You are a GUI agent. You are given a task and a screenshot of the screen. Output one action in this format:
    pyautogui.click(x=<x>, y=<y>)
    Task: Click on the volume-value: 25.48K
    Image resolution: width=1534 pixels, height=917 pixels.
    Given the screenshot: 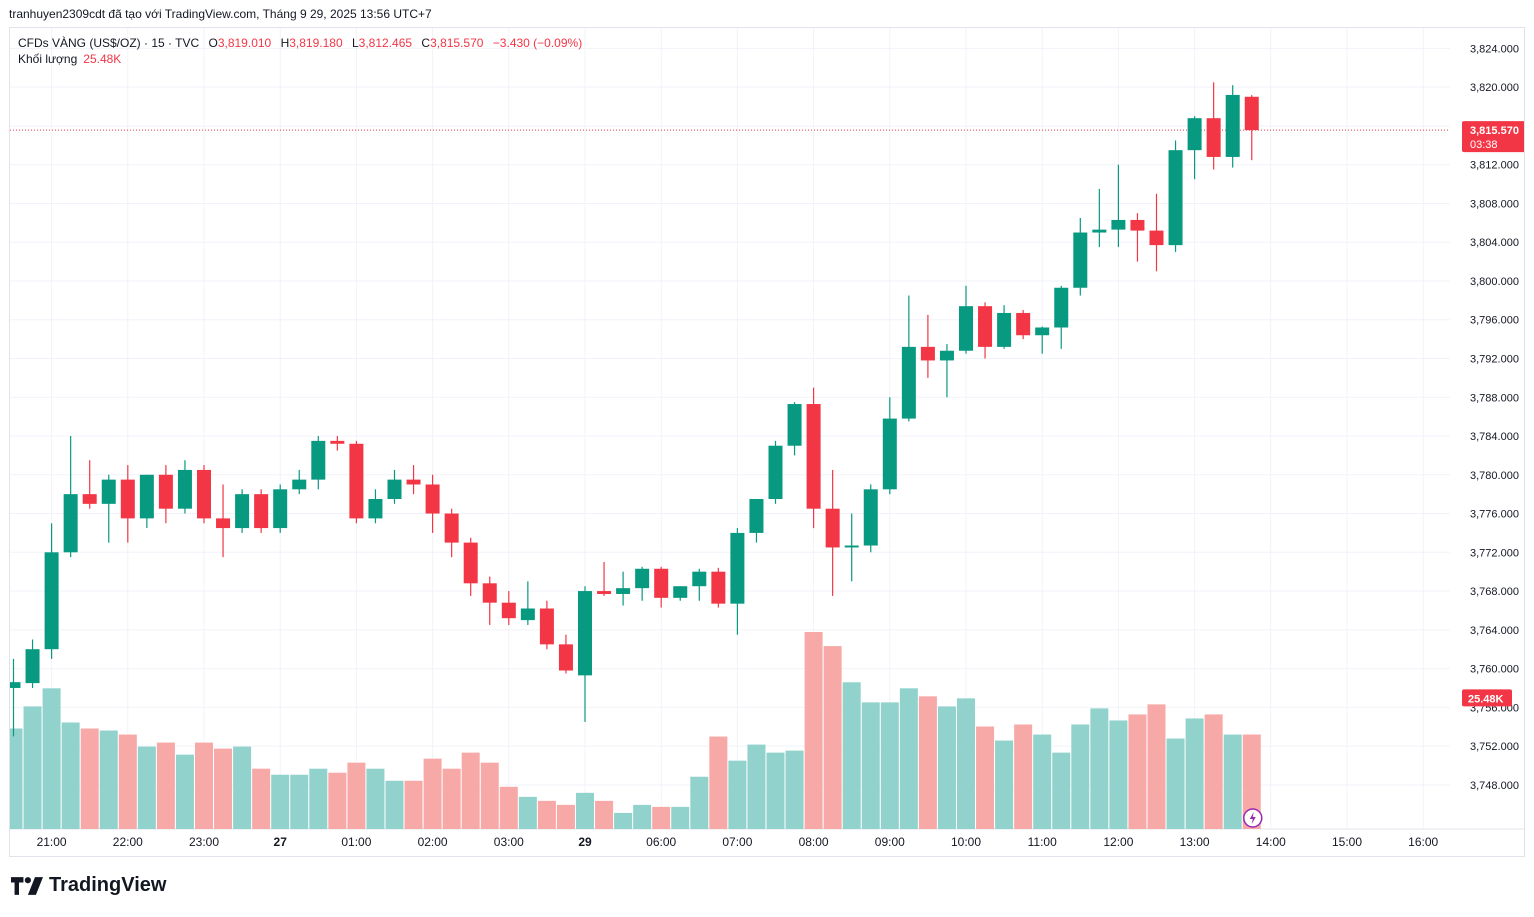 What is the action you would take?
    pyautogui.click(x=102, y=59)
    